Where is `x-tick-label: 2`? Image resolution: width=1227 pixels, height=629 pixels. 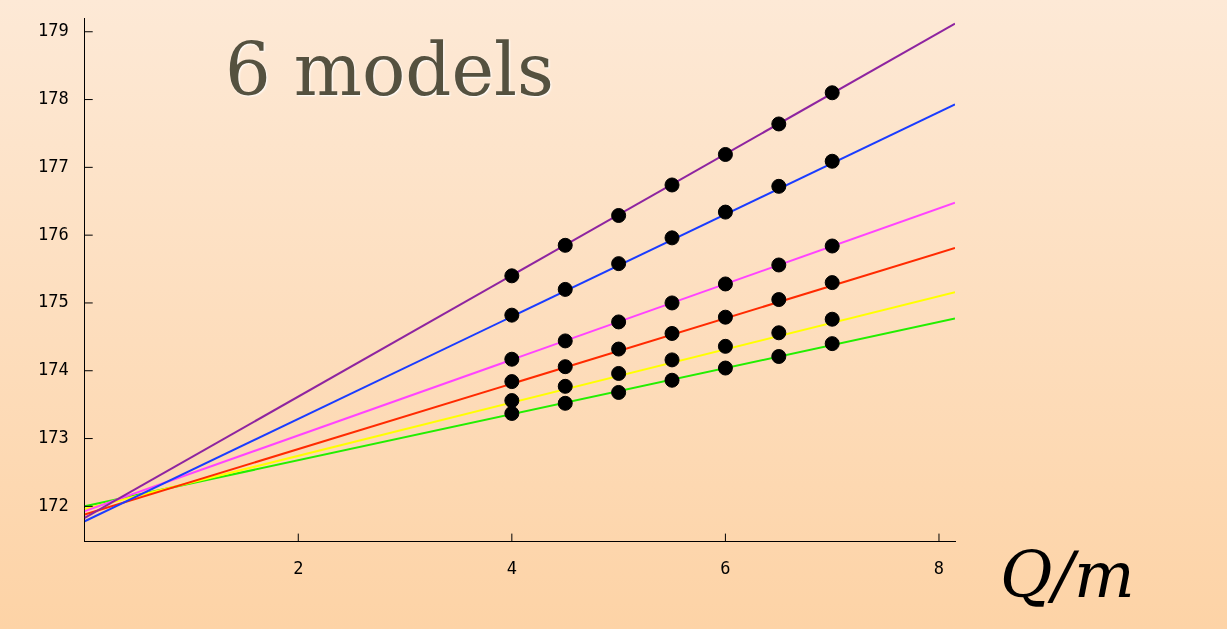 x-tick-label: 2 is located at coordinates (298, 568).